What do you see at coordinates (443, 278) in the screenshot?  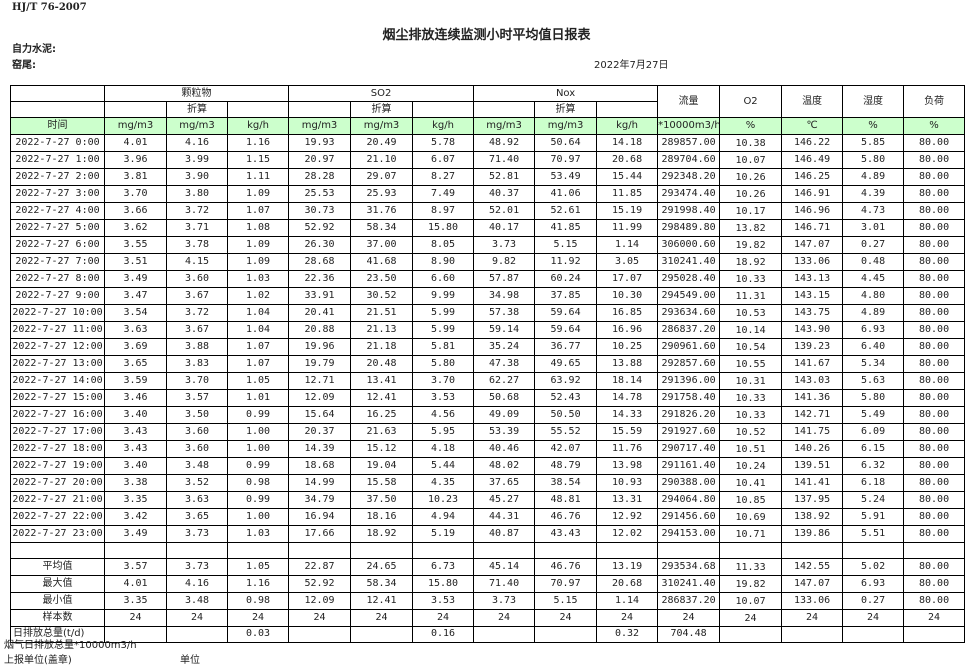 I see `cell-so2-kgh: 6.60` at bounding box center [443, 278].